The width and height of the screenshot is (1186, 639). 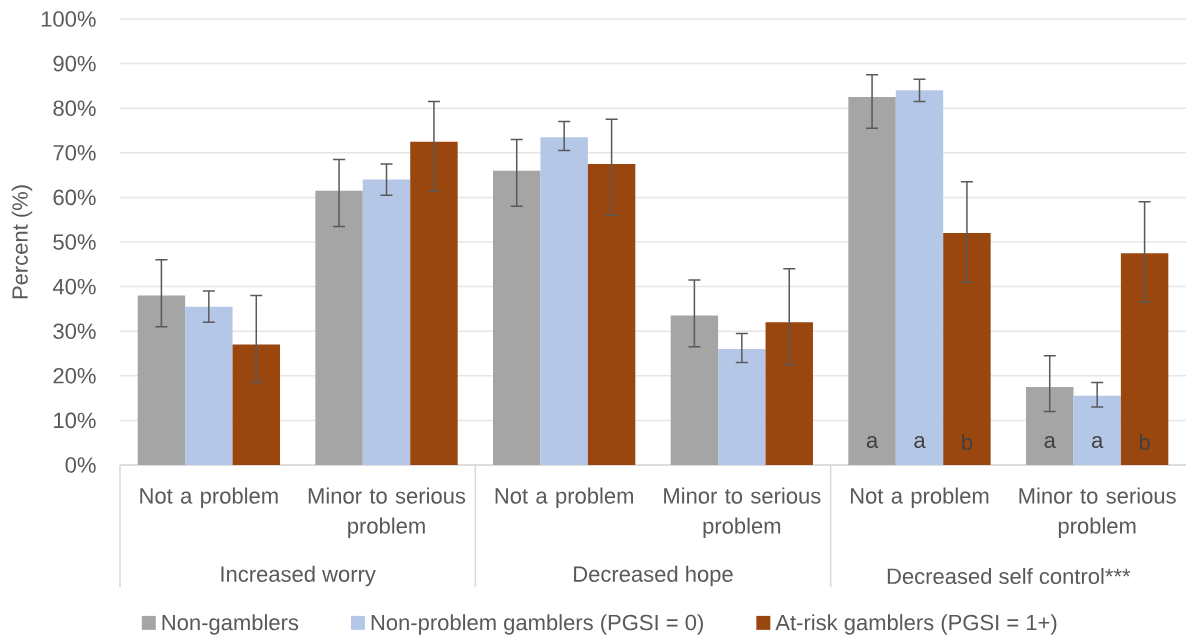 I want to click on y-tick-label: 10%, so click(x=75, y=420).